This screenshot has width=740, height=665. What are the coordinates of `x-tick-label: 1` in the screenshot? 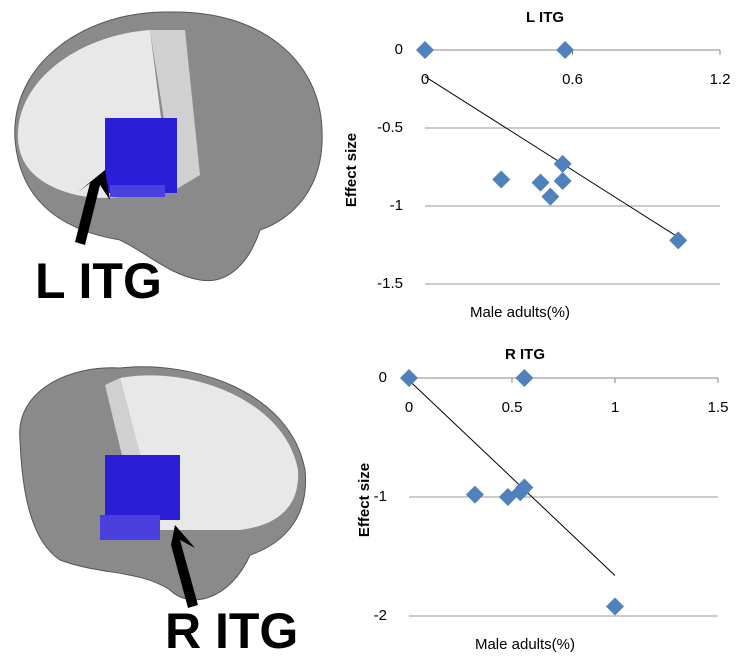 It's located at (615, 407).